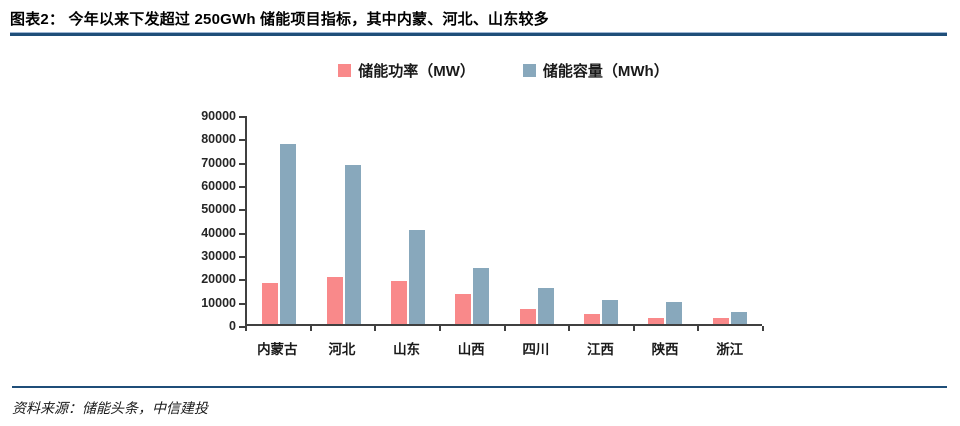 The width and height of the screenshot is (960, 426). I want to click on y-tick-label: 90000, so click(218, 116).